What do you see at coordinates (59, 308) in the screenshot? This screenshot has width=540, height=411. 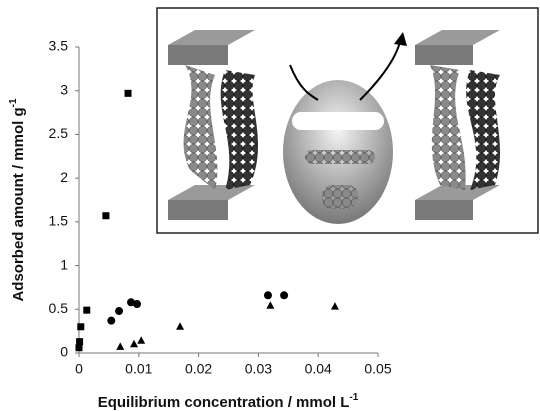 I see `y-tick-label: 0.5` at bounding box center [59, 308].